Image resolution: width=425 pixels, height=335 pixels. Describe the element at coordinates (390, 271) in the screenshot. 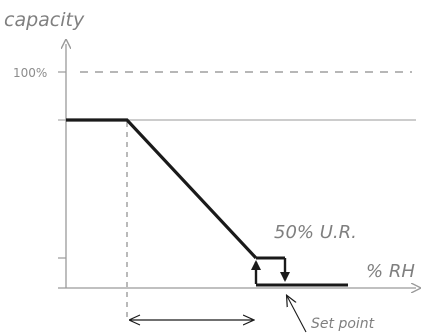

I see `x-axis-label: % RH` at that location.